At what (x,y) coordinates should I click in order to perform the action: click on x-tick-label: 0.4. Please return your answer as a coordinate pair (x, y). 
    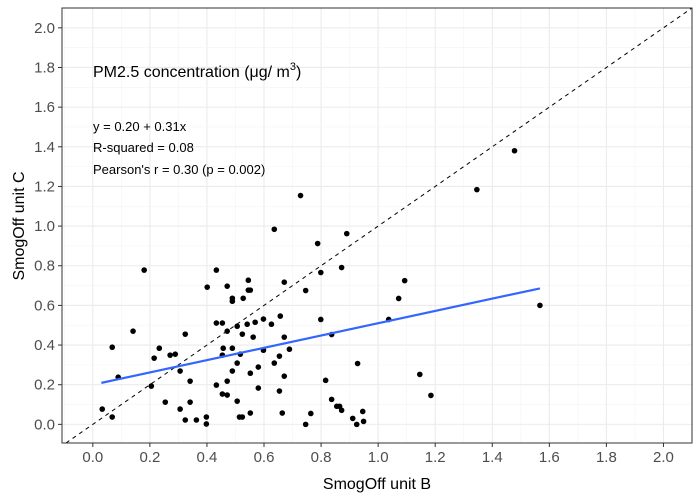
    Looking at the image, I should click on (207, 457).